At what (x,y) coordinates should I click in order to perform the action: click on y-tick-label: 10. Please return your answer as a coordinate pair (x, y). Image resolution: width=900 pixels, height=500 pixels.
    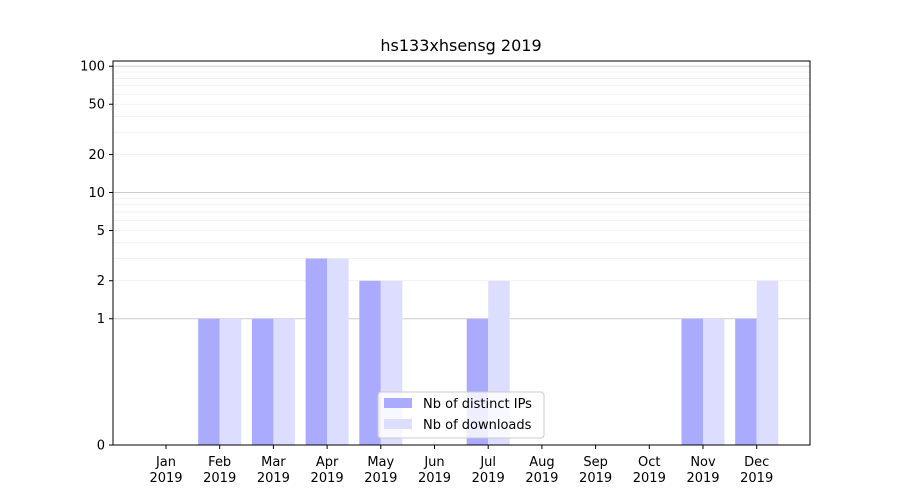
    Looking at the image, I should click on (96, 193).